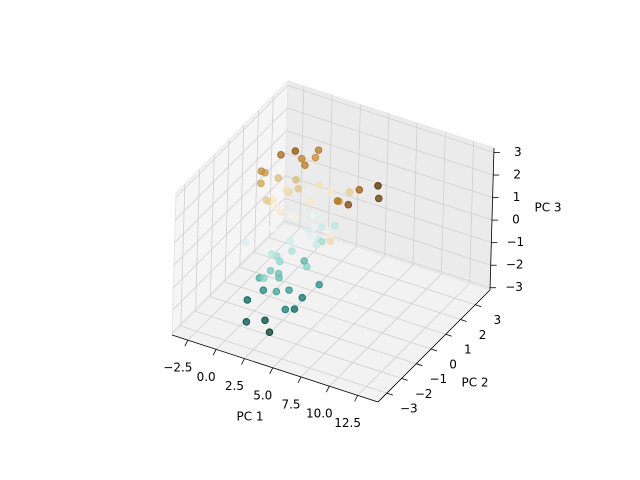  I want to click on x-tick-label: 7.5, so click(290, 404).